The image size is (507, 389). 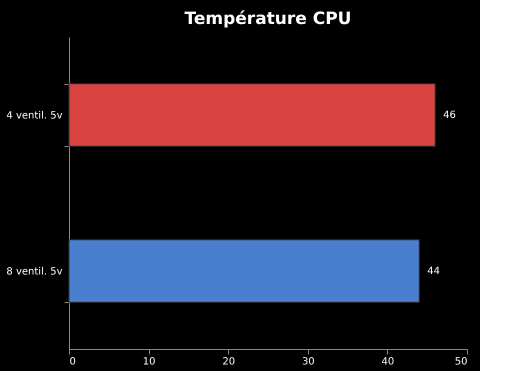 I want to click on x-tick-label: 40, so click(x=388, y=362).